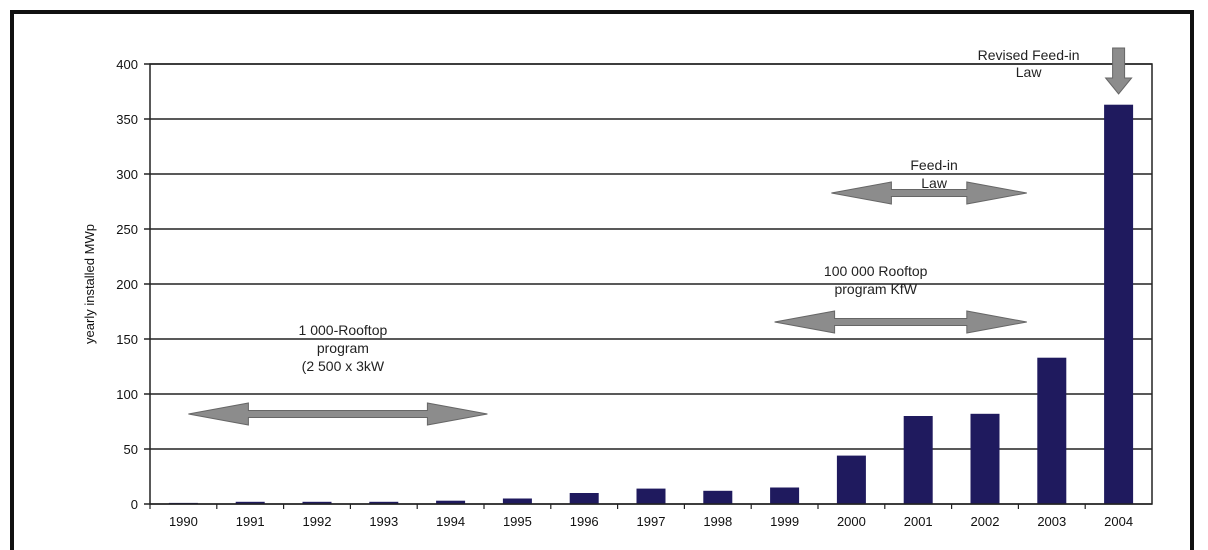 The image size is (1208, 550). Describe the element at coordinates (134, 504) in the screenshot. I see `y-tick-label: 0` at that location.